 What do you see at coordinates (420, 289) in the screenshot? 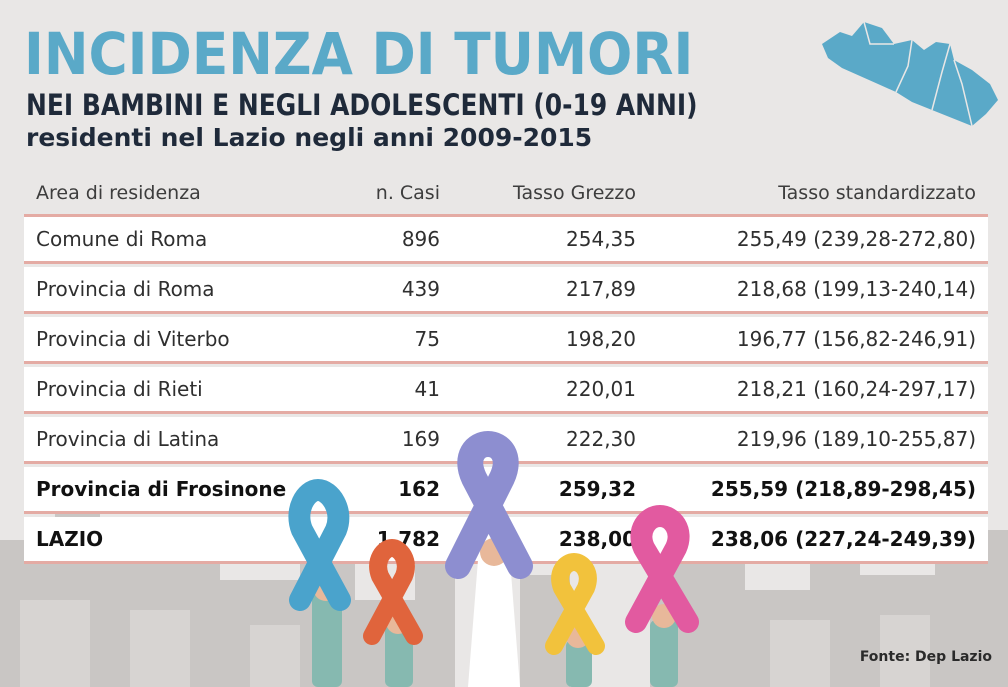
I see `cell-casi: 439` at bounding box center [420, 289].